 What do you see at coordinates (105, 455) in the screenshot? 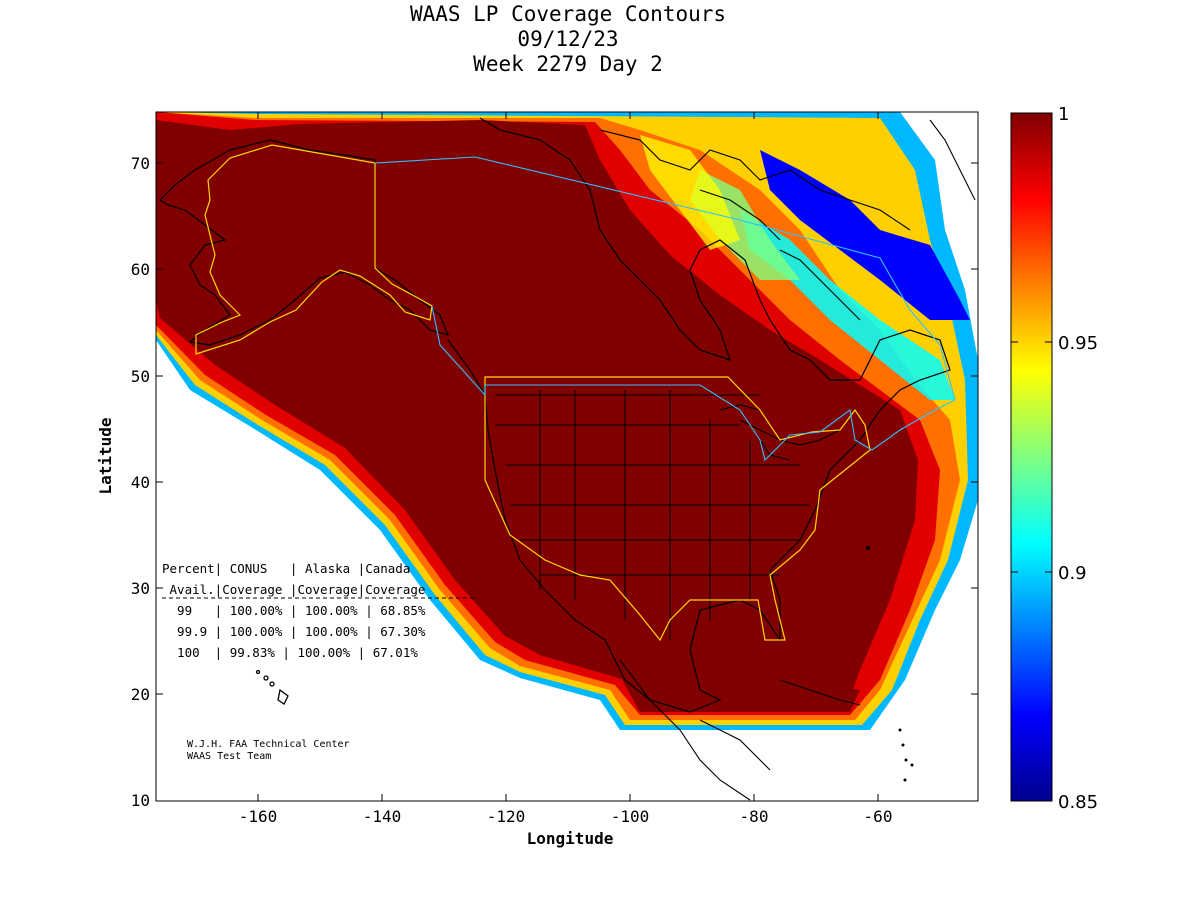
I see `y-axis-label: Latitude` at bounding box center [105, 455].